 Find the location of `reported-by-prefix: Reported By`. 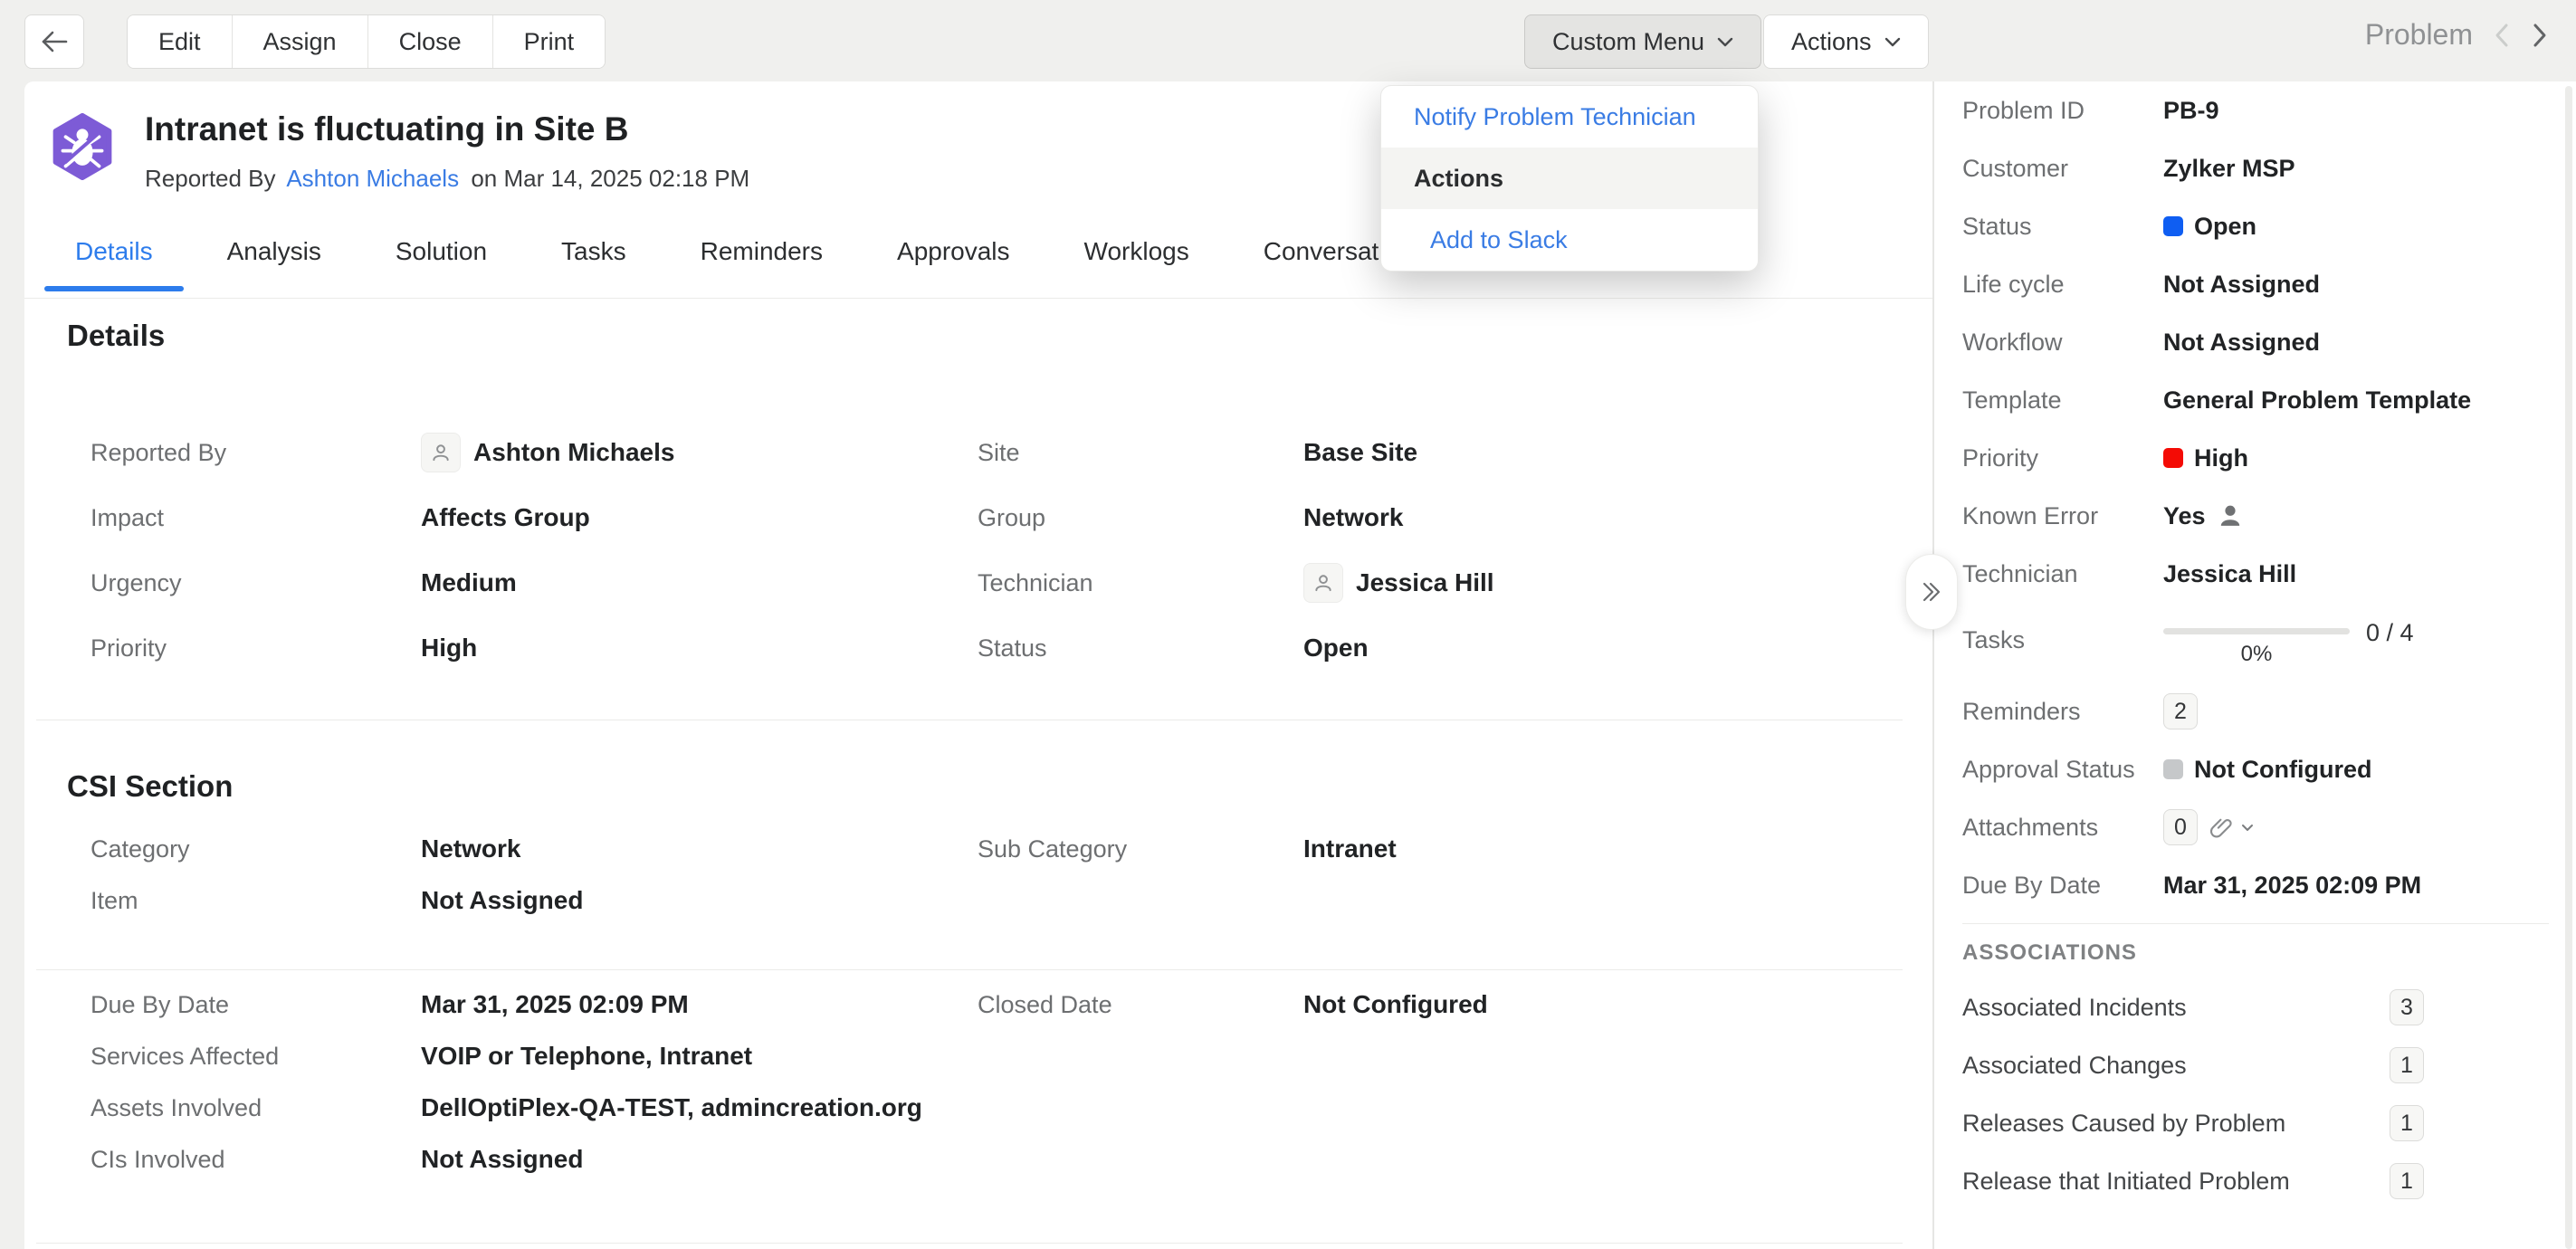

reported-by-prefix: Reported By is located at coordinates (211, 178).